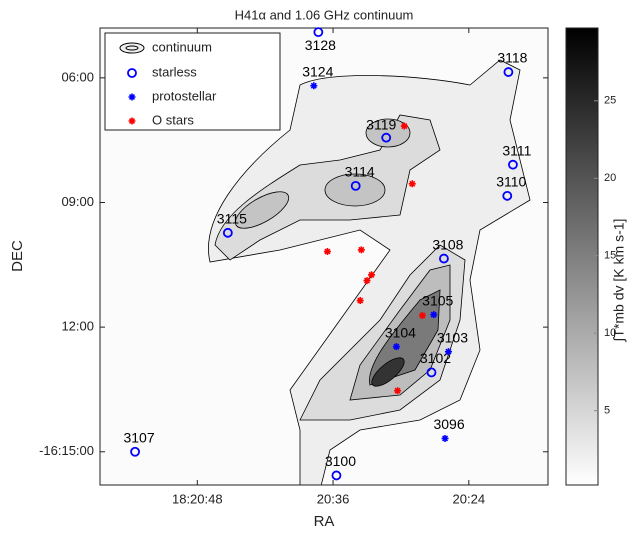 The height and width of the screenshot is (541, 632). What do you see at coordinates (324, 521) in the screenshot?
I see `x-axis-label: RA` at bounding box center [324, 521].